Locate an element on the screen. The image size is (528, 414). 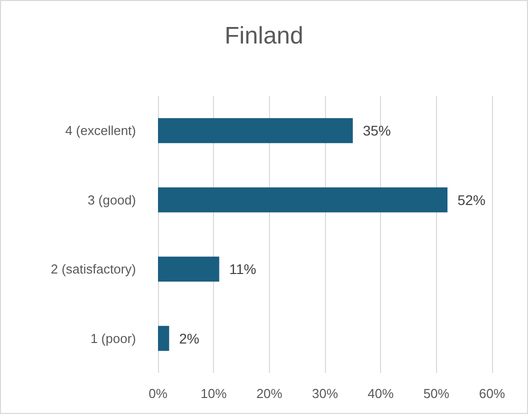
data-label: 2% is located at coordinates (189, 338).